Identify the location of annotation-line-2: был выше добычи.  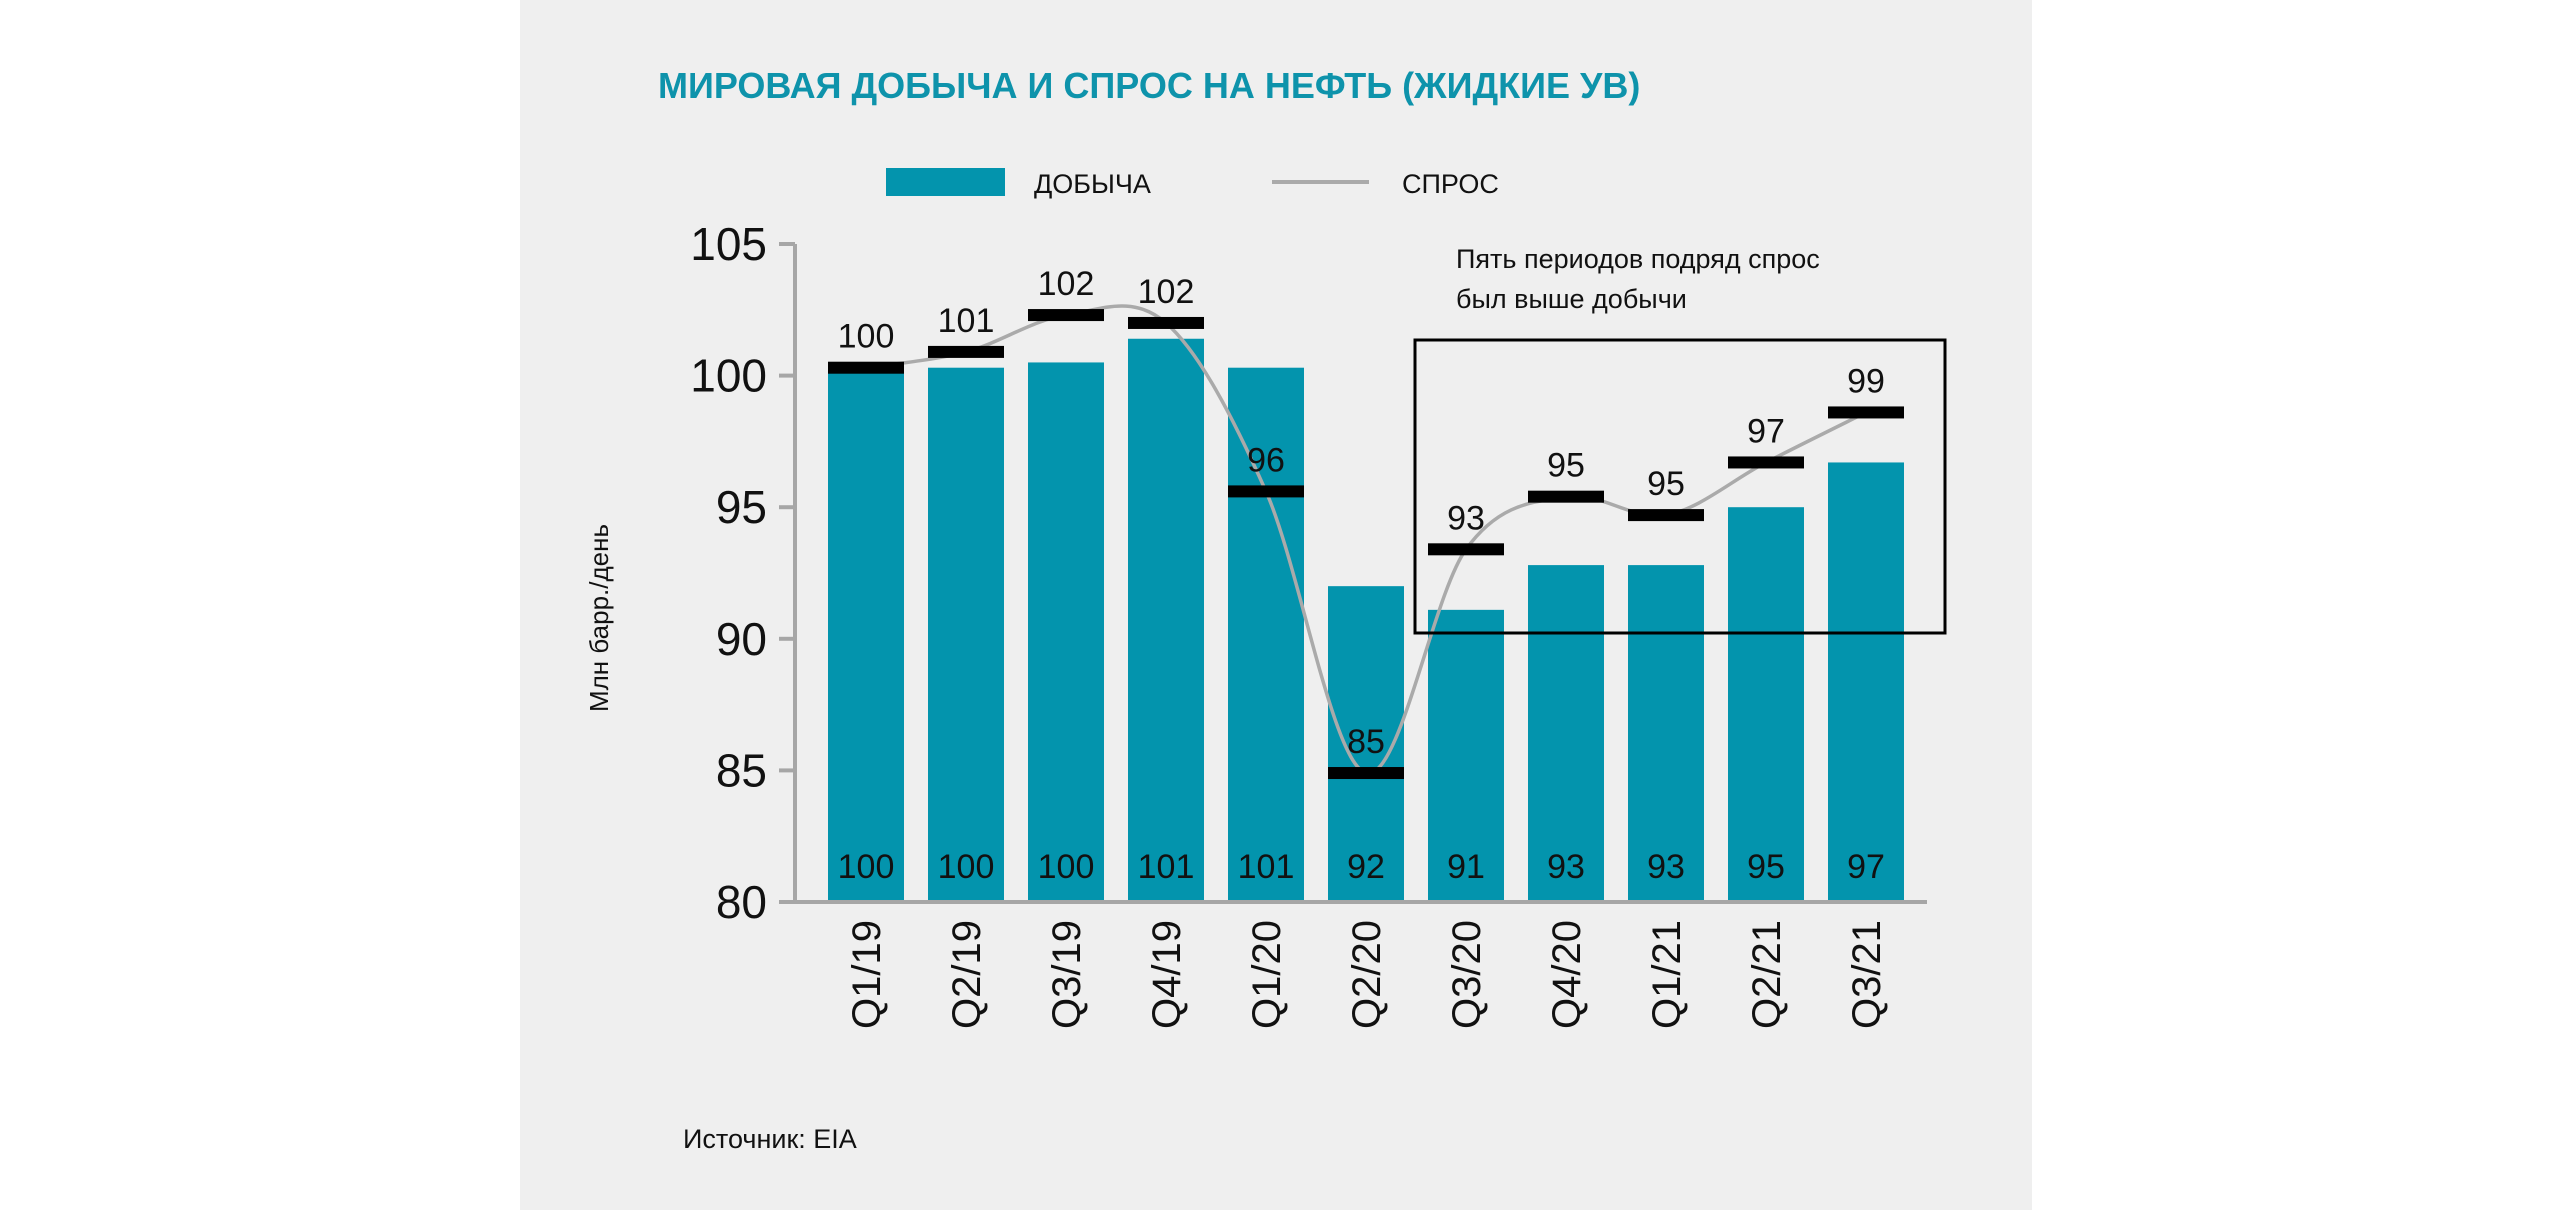
(1571, 299).